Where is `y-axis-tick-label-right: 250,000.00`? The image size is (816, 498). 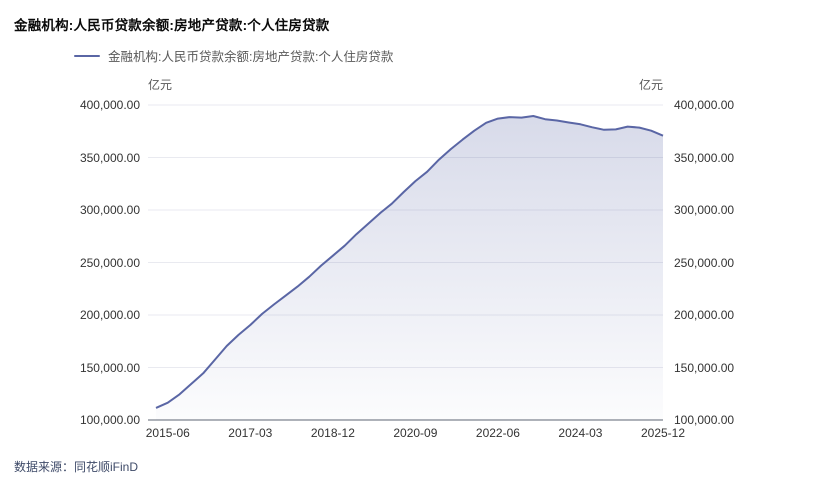 y-axis-tick-label-right: 250,000.00 is located at coordinates (704, 262).